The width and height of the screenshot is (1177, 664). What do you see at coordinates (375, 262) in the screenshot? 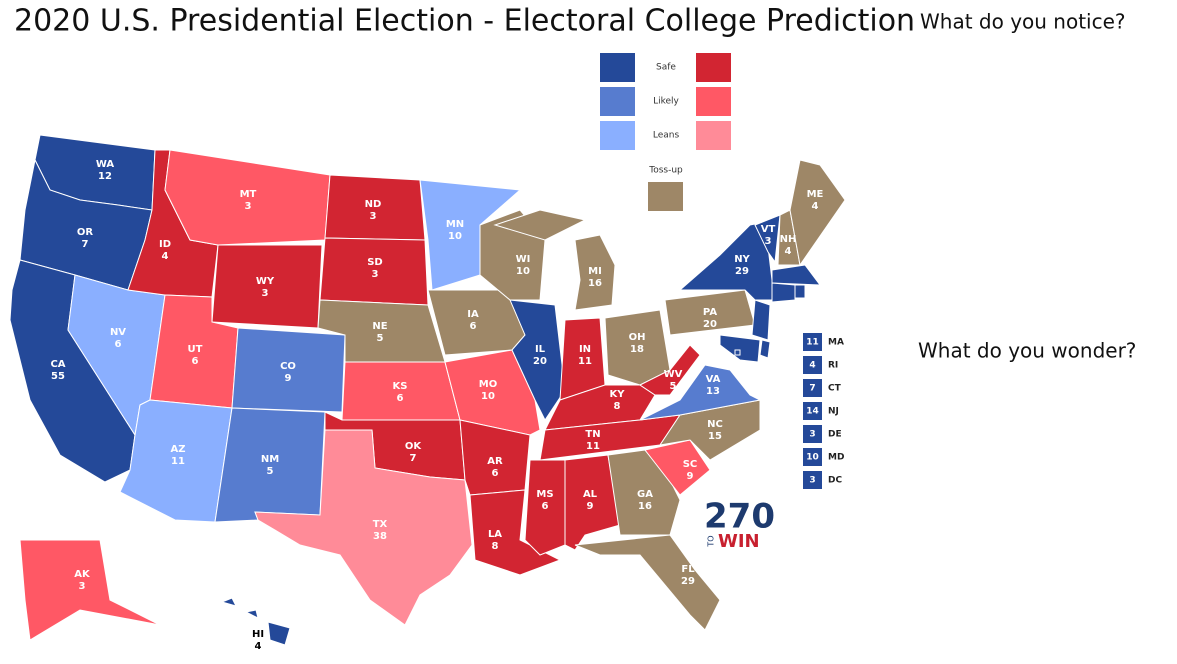
I see `state-label: SD` at bounding box center [375, 262].